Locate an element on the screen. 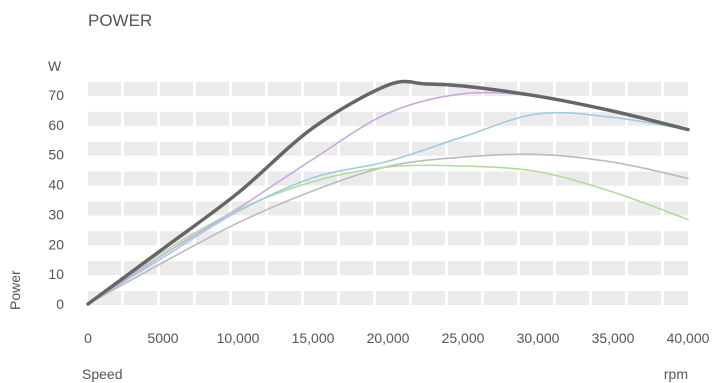 The width and height of the screenshot is (712, 383). y-tick-label: 30 is located at coordinates (56, 214).